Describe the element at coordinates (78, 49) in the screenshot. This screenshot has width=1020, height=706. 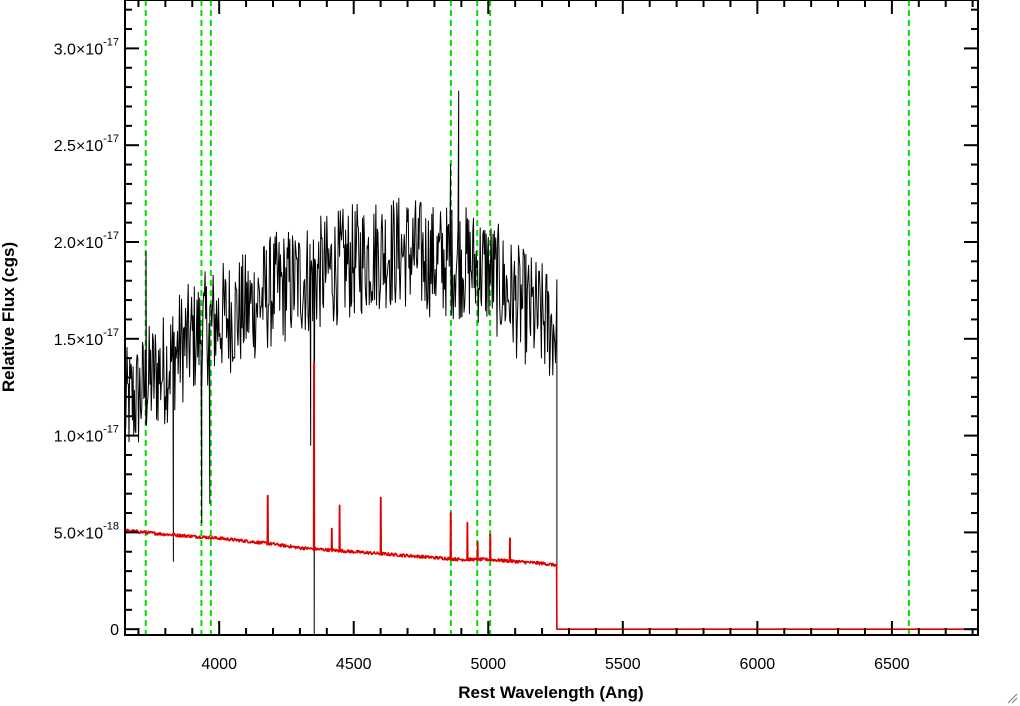
I see `y-tick-mantissa: 3.0×10` at that location.